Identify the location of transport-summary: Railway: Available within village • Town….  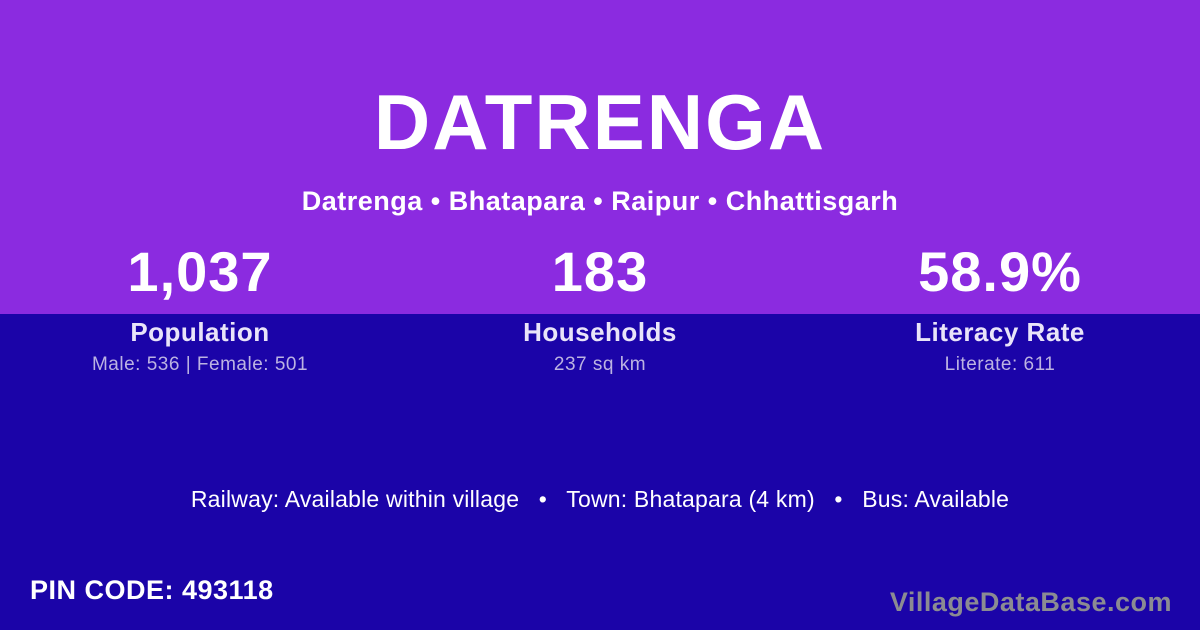
(600, 499).